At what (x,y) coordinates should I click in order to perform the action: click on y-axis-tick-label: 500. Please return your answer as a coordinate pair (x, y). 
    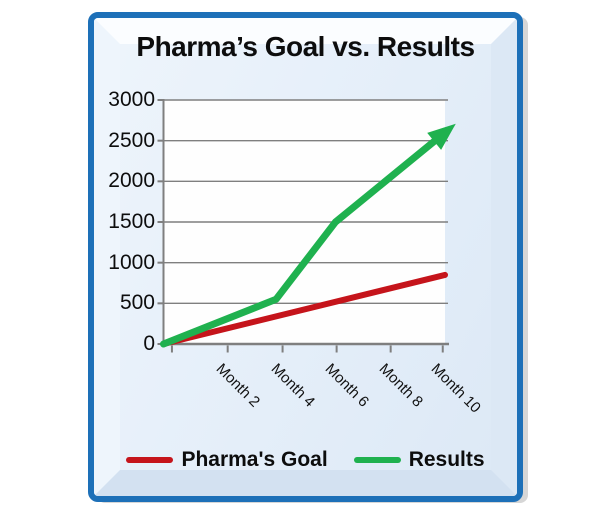
    Looking at the image, I should click on (137, 303).